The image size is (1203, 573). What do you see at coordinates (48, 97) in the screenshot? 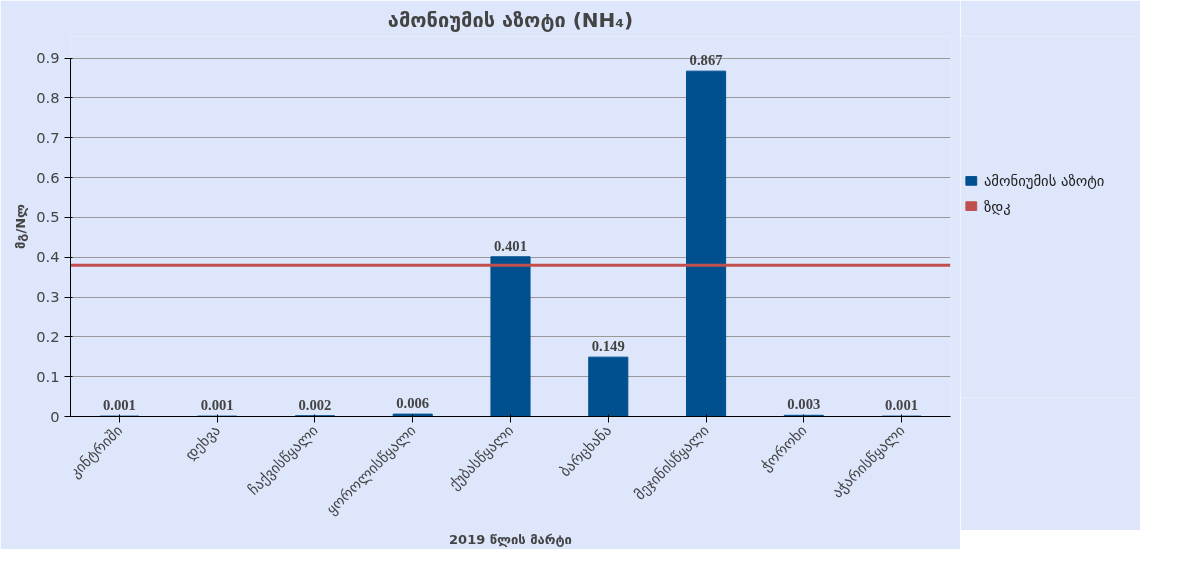
I see `y-tick-label: 0.8` at bounding box center [48, 97].